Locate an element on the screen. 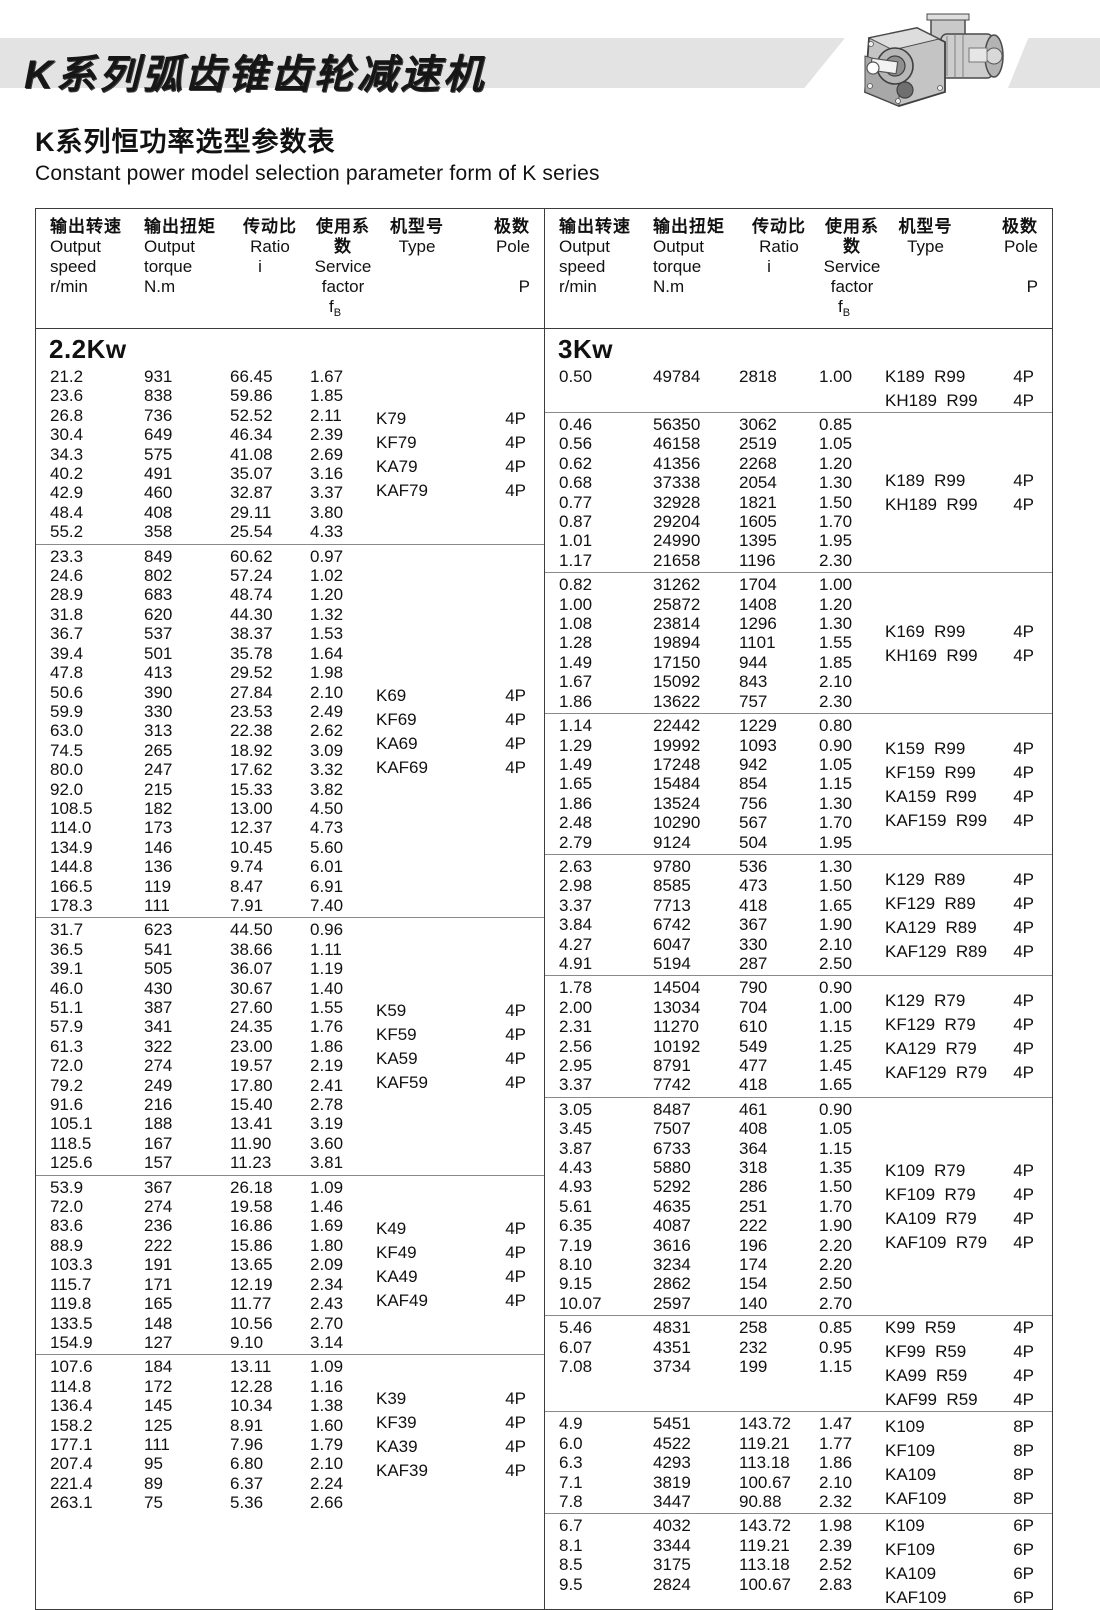  table-row: 2.63 9780 536 1.30 is located at coordinates (722, 866).